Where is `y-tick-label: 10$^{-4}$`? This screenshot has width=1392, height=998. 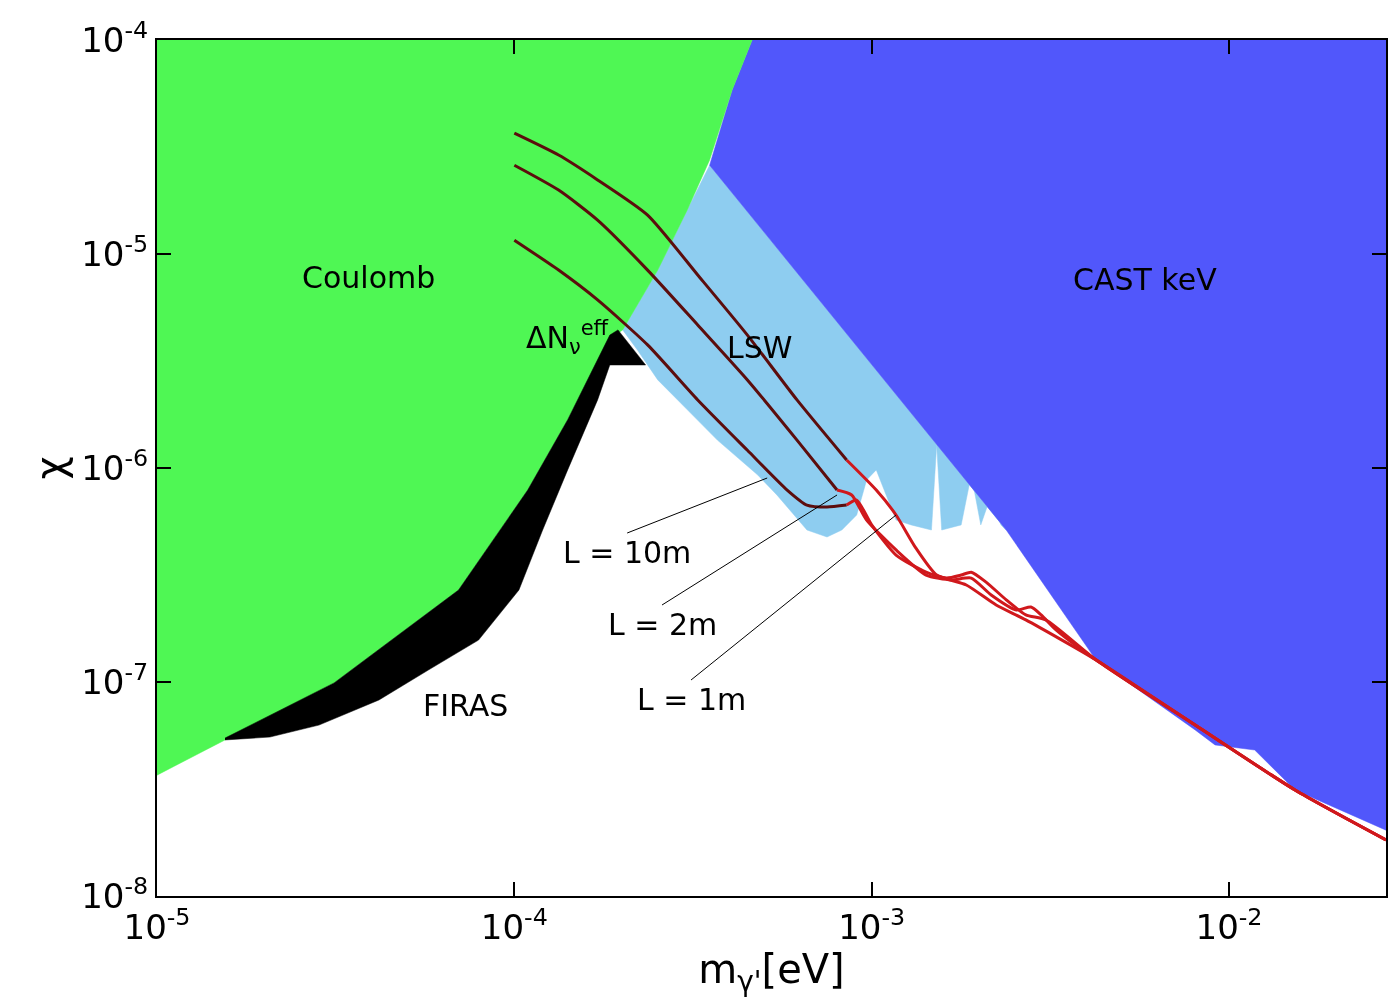 y-tick-label: 10$^{-4}$ is located at coordinates (115, 37).